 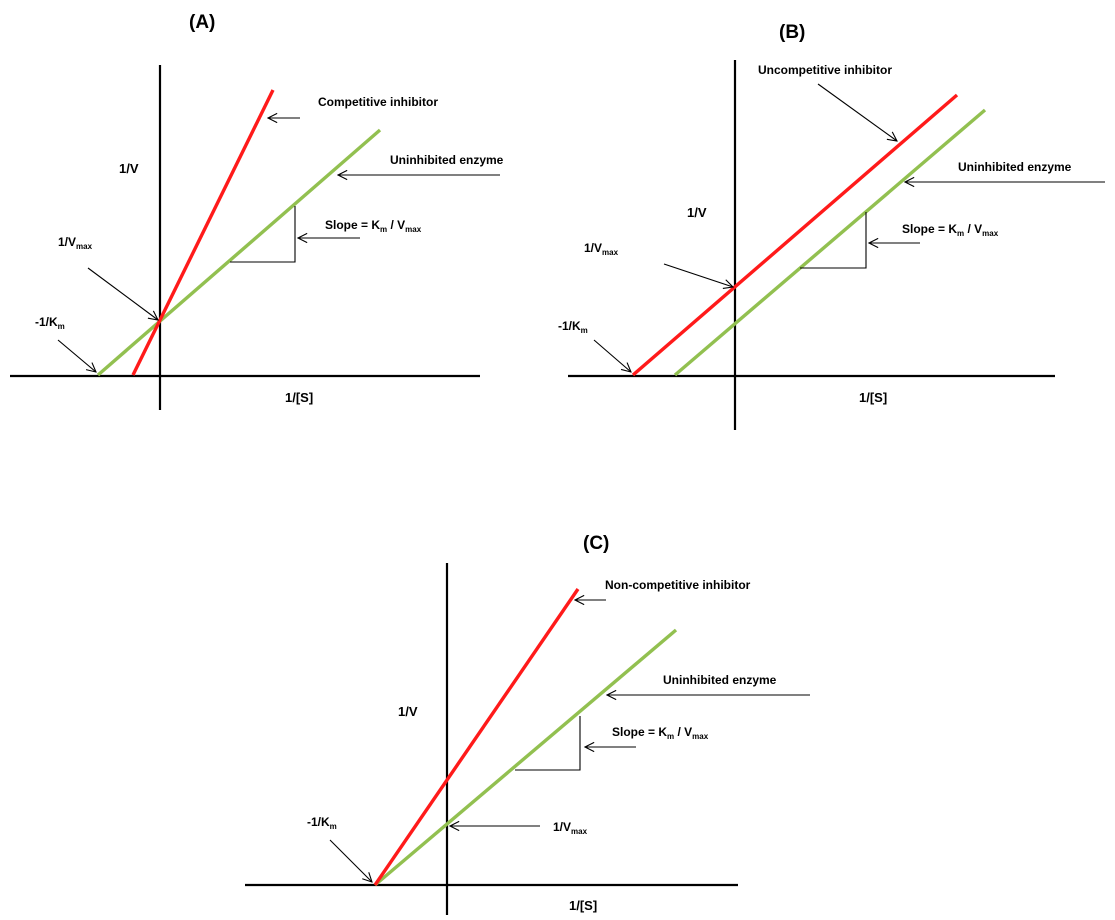 I want to click on panel-a-km-label: -1/Km, so click(x=50, y=323).